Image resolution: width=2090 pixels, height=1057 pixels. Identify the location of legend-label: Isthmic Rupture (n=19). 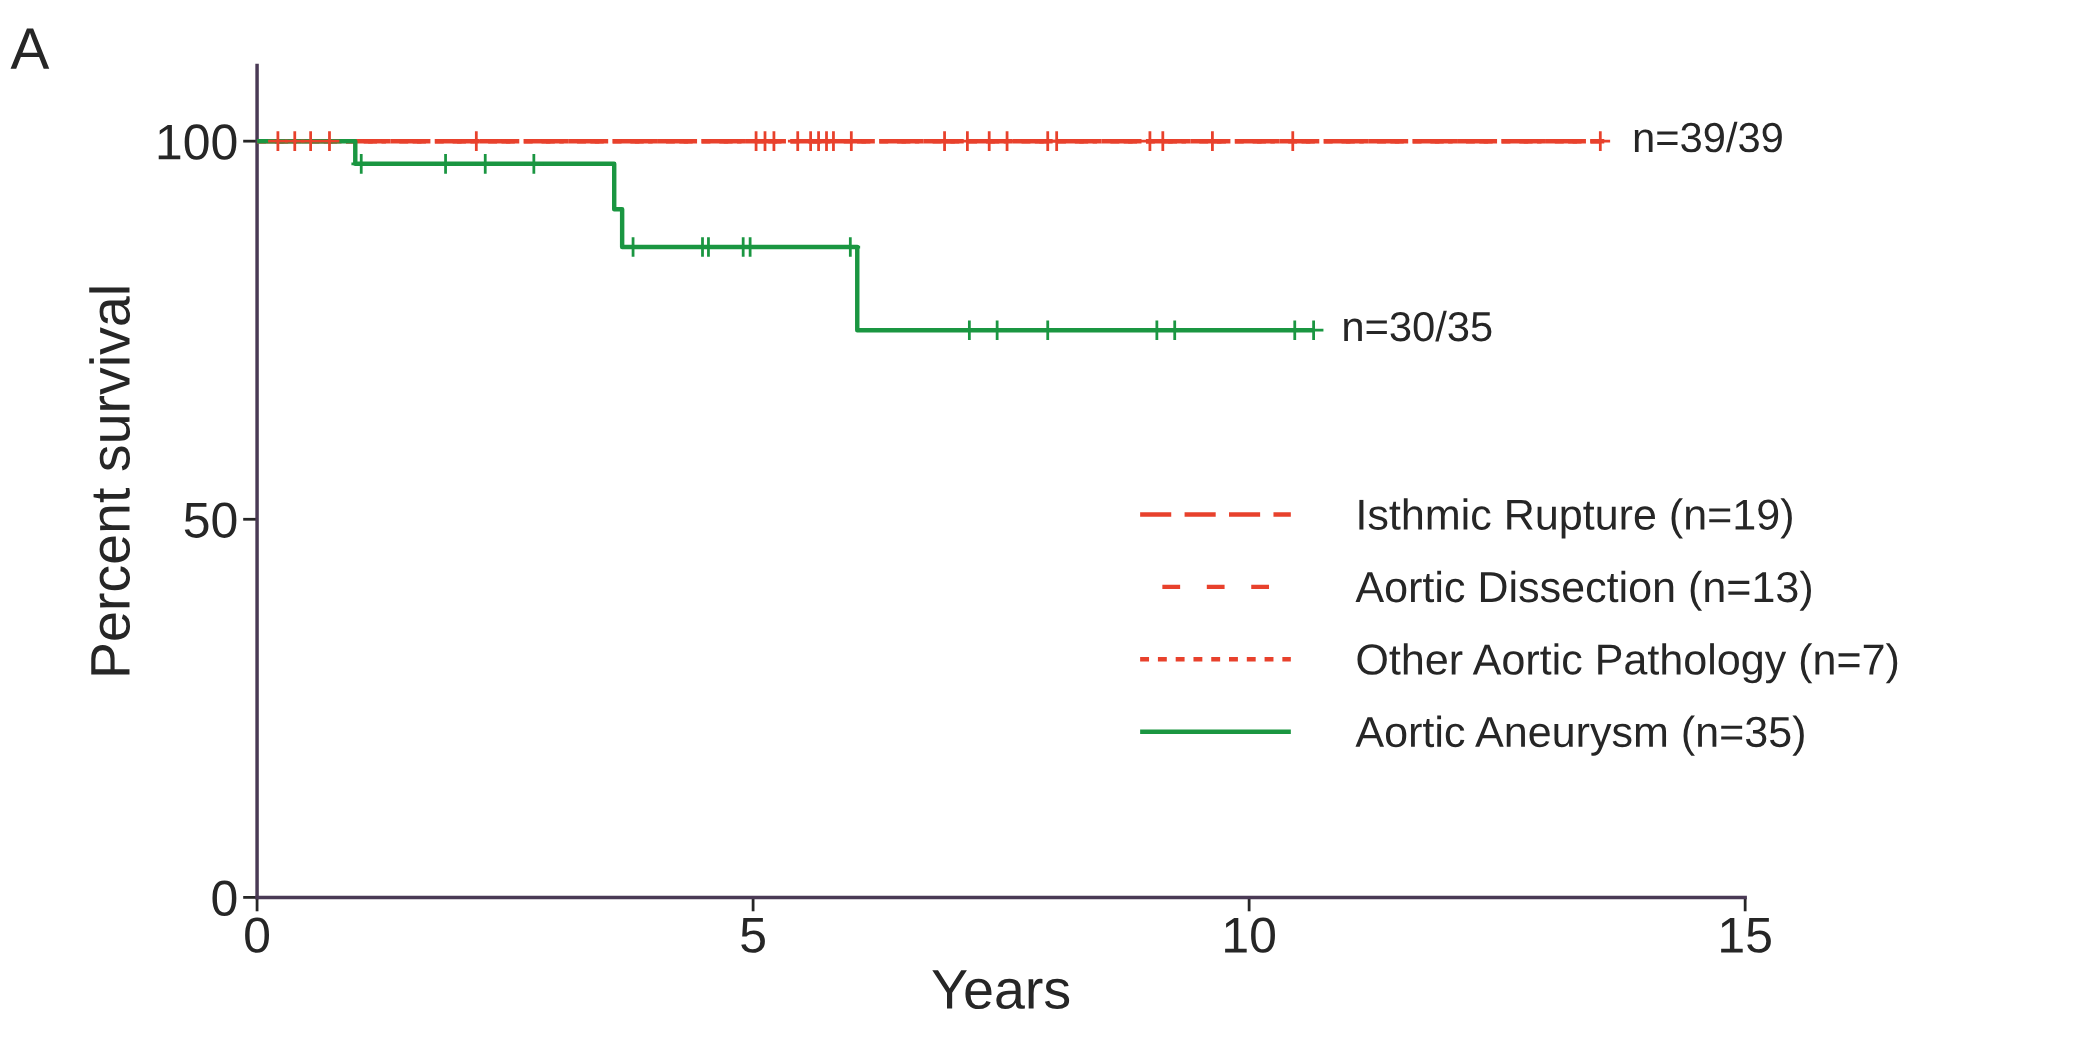
(1575, 518).